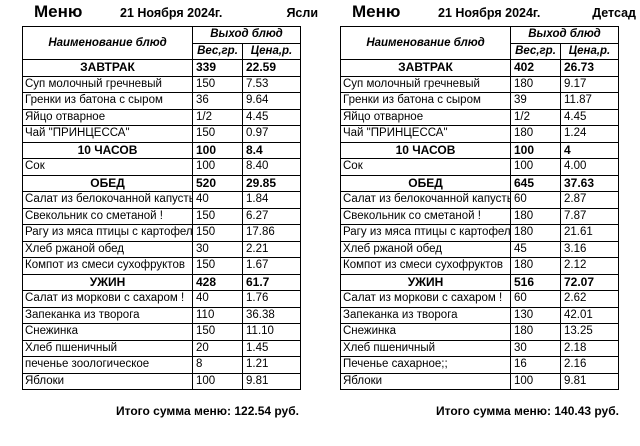 The width and height of the screenshot is (640, 446). I want to click on table-row: Чай "ПРИНЦЕССА" 180 1.24, so click(479, 134).